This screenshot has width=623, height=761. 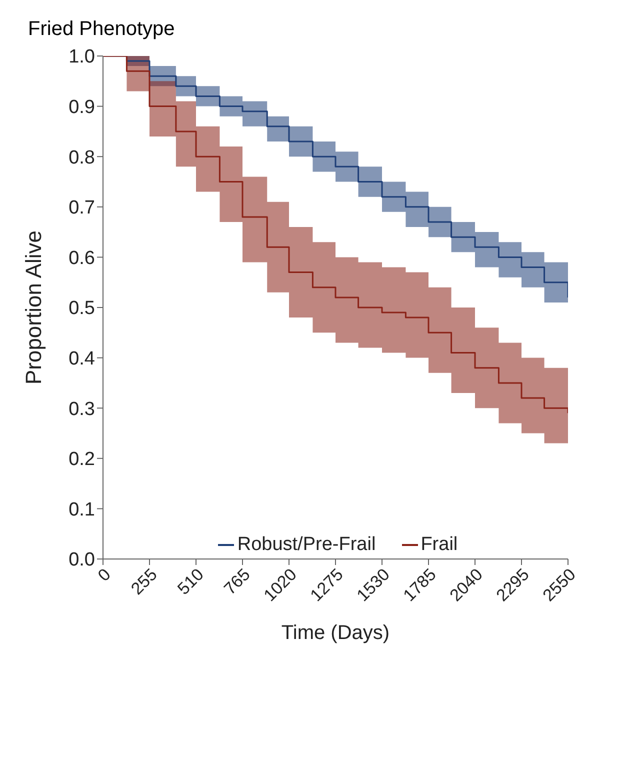 What do you see at coordinates (101, 29) in the screenshot?
I see `chart-title: Fried Phenotype` at bounding box center [101, 29].